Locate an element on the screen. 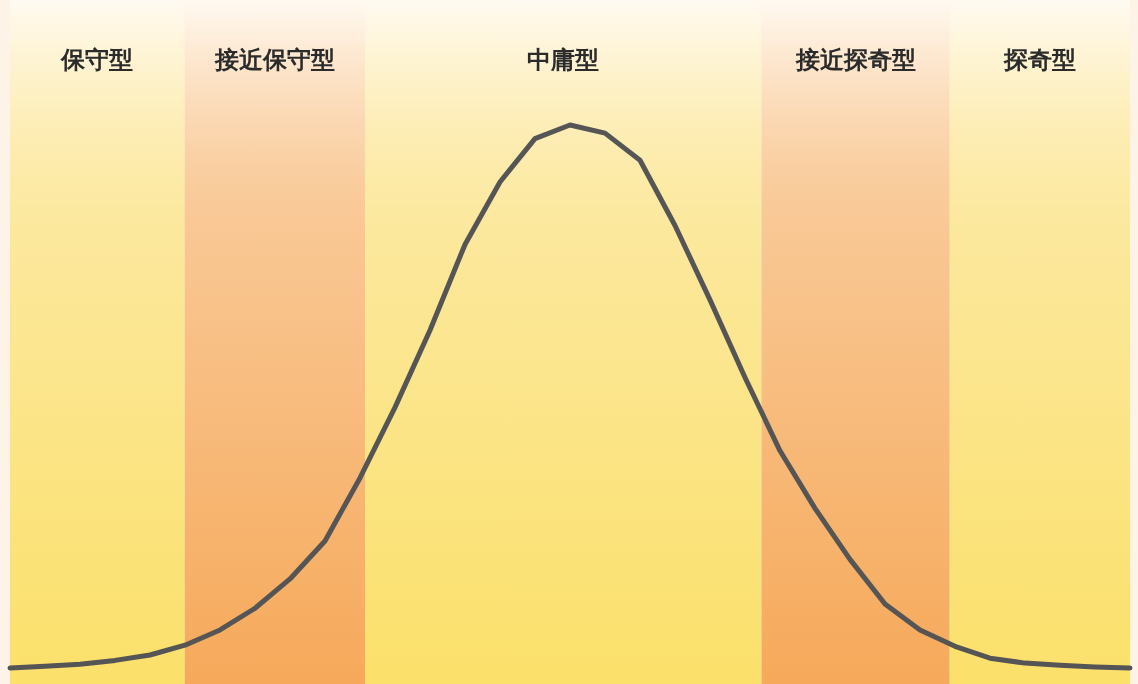 This screenshot has height=684, width=1138. text: 中庸型 is located at coordinates (563, 60).